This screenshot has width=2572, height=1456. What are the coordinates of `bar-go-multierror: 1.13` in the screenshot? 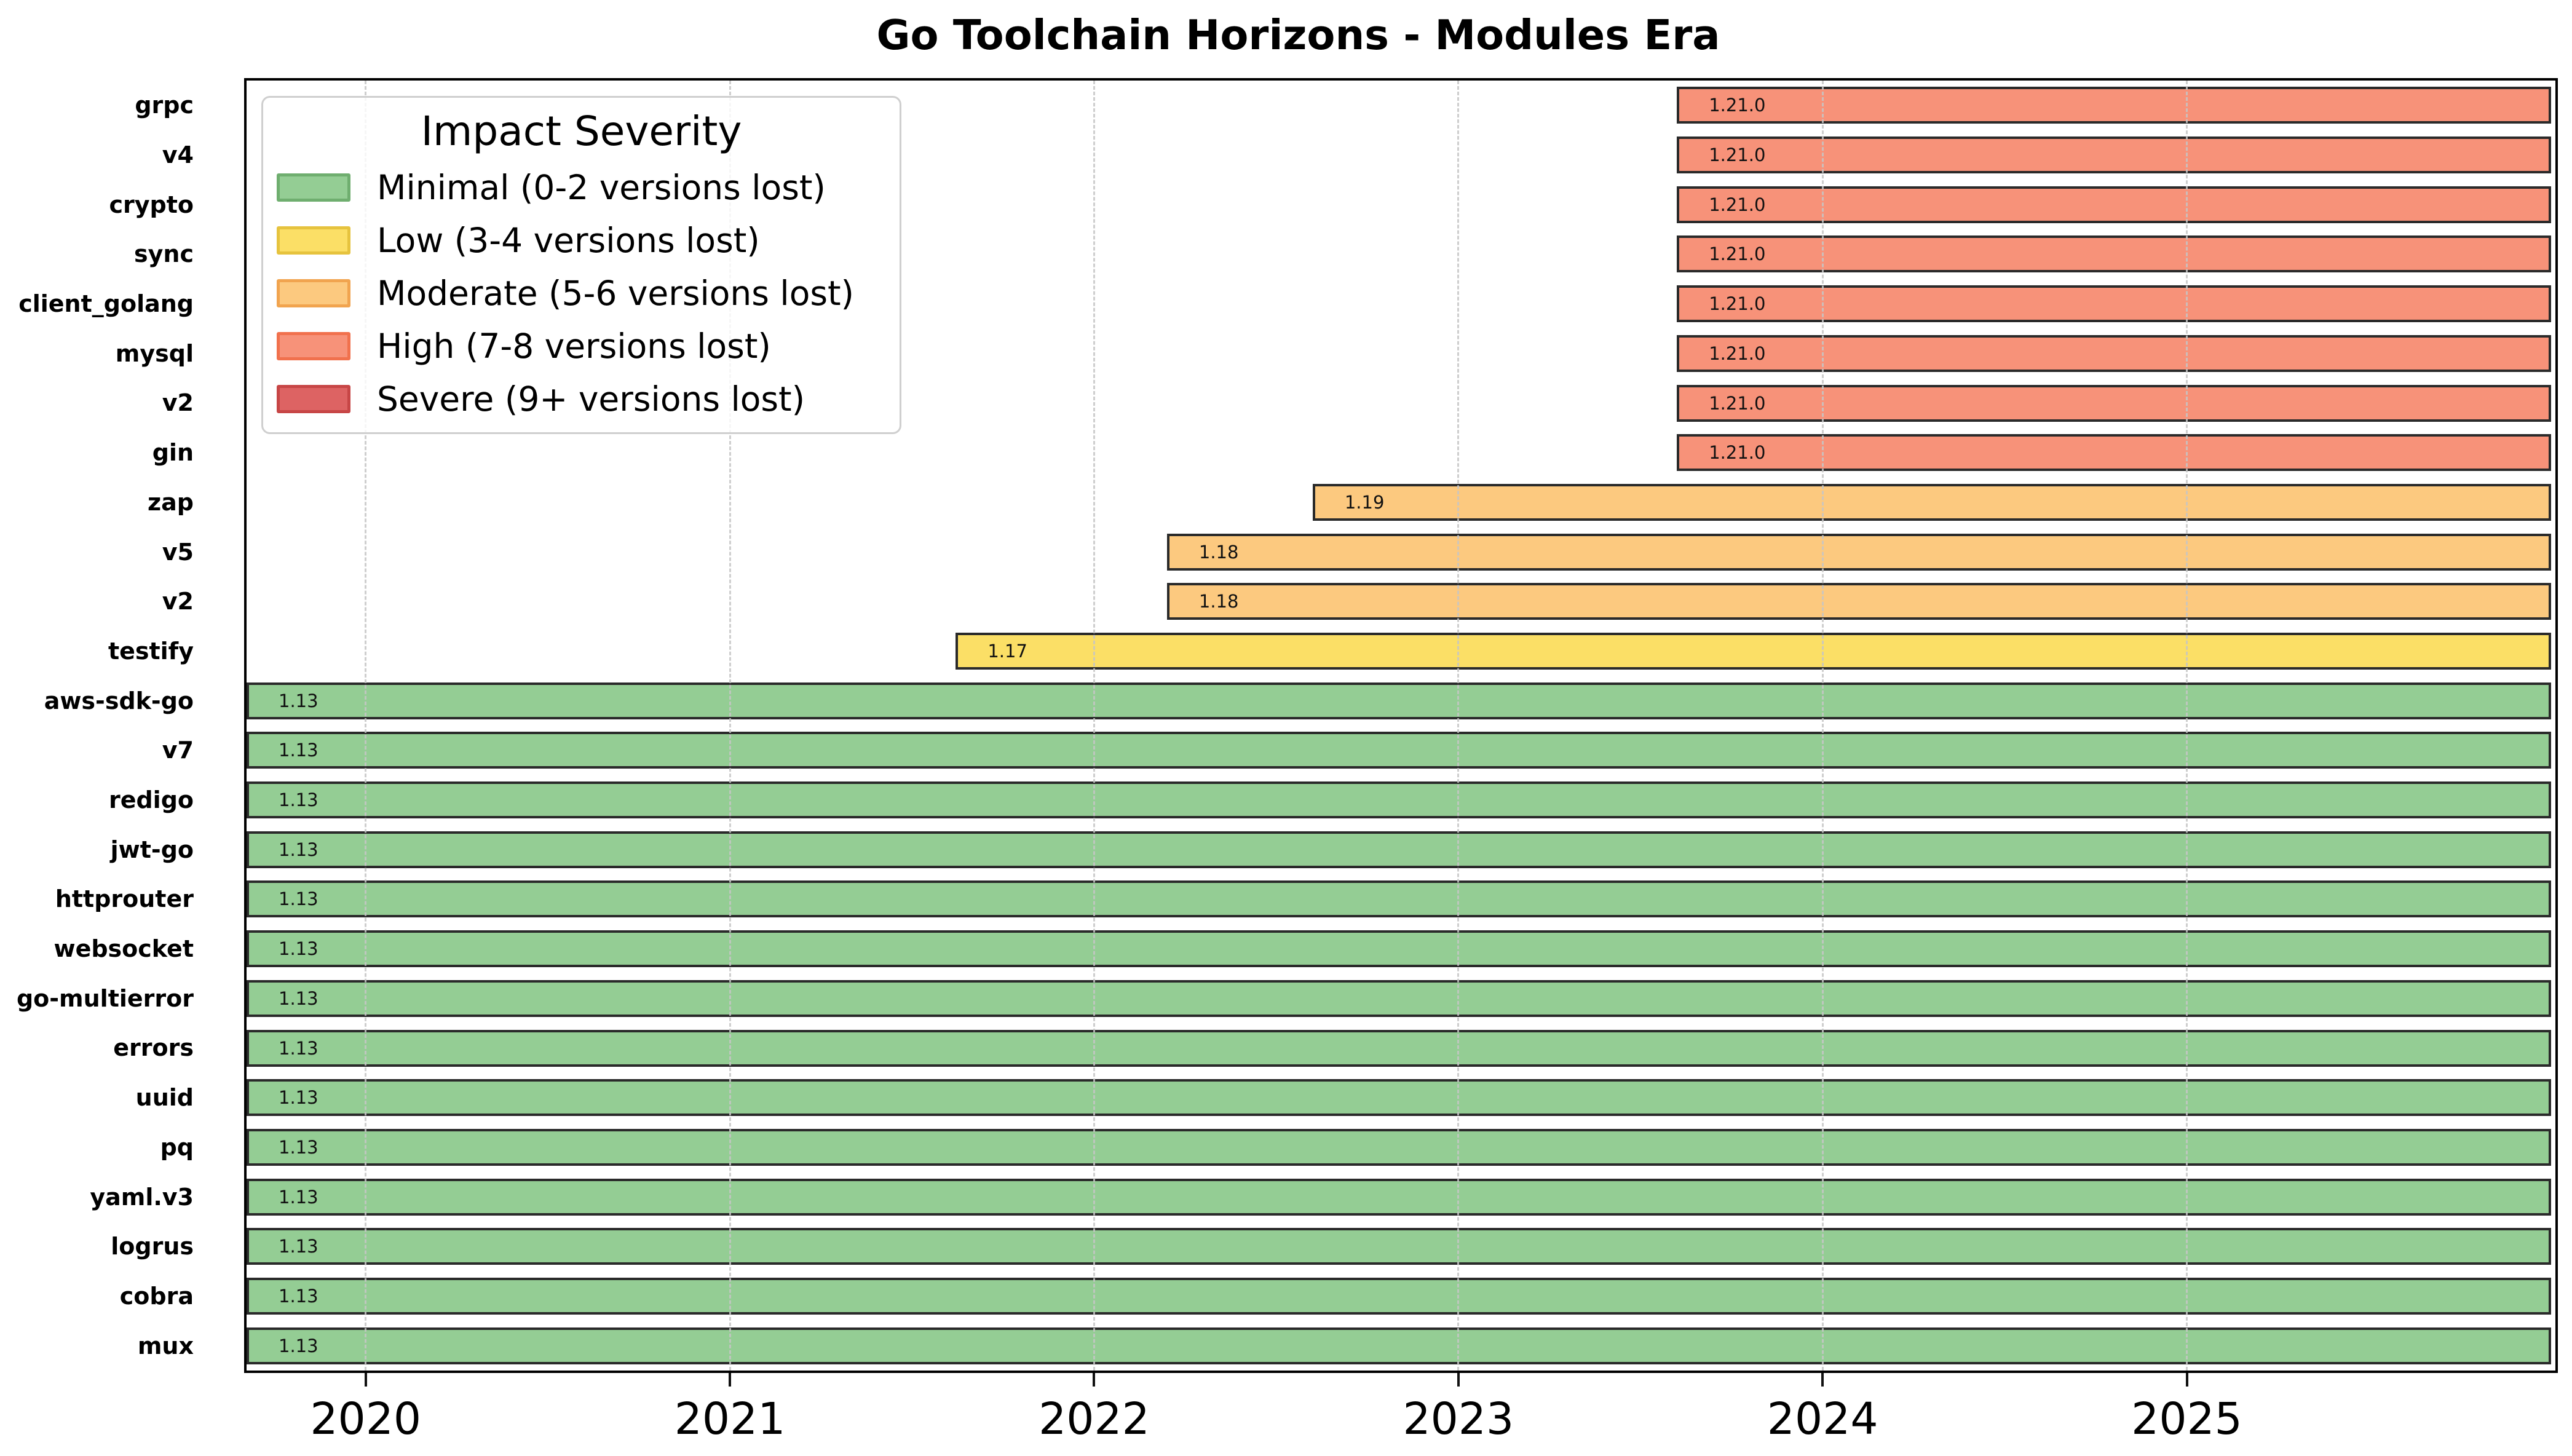 It's located at (1399, 998).